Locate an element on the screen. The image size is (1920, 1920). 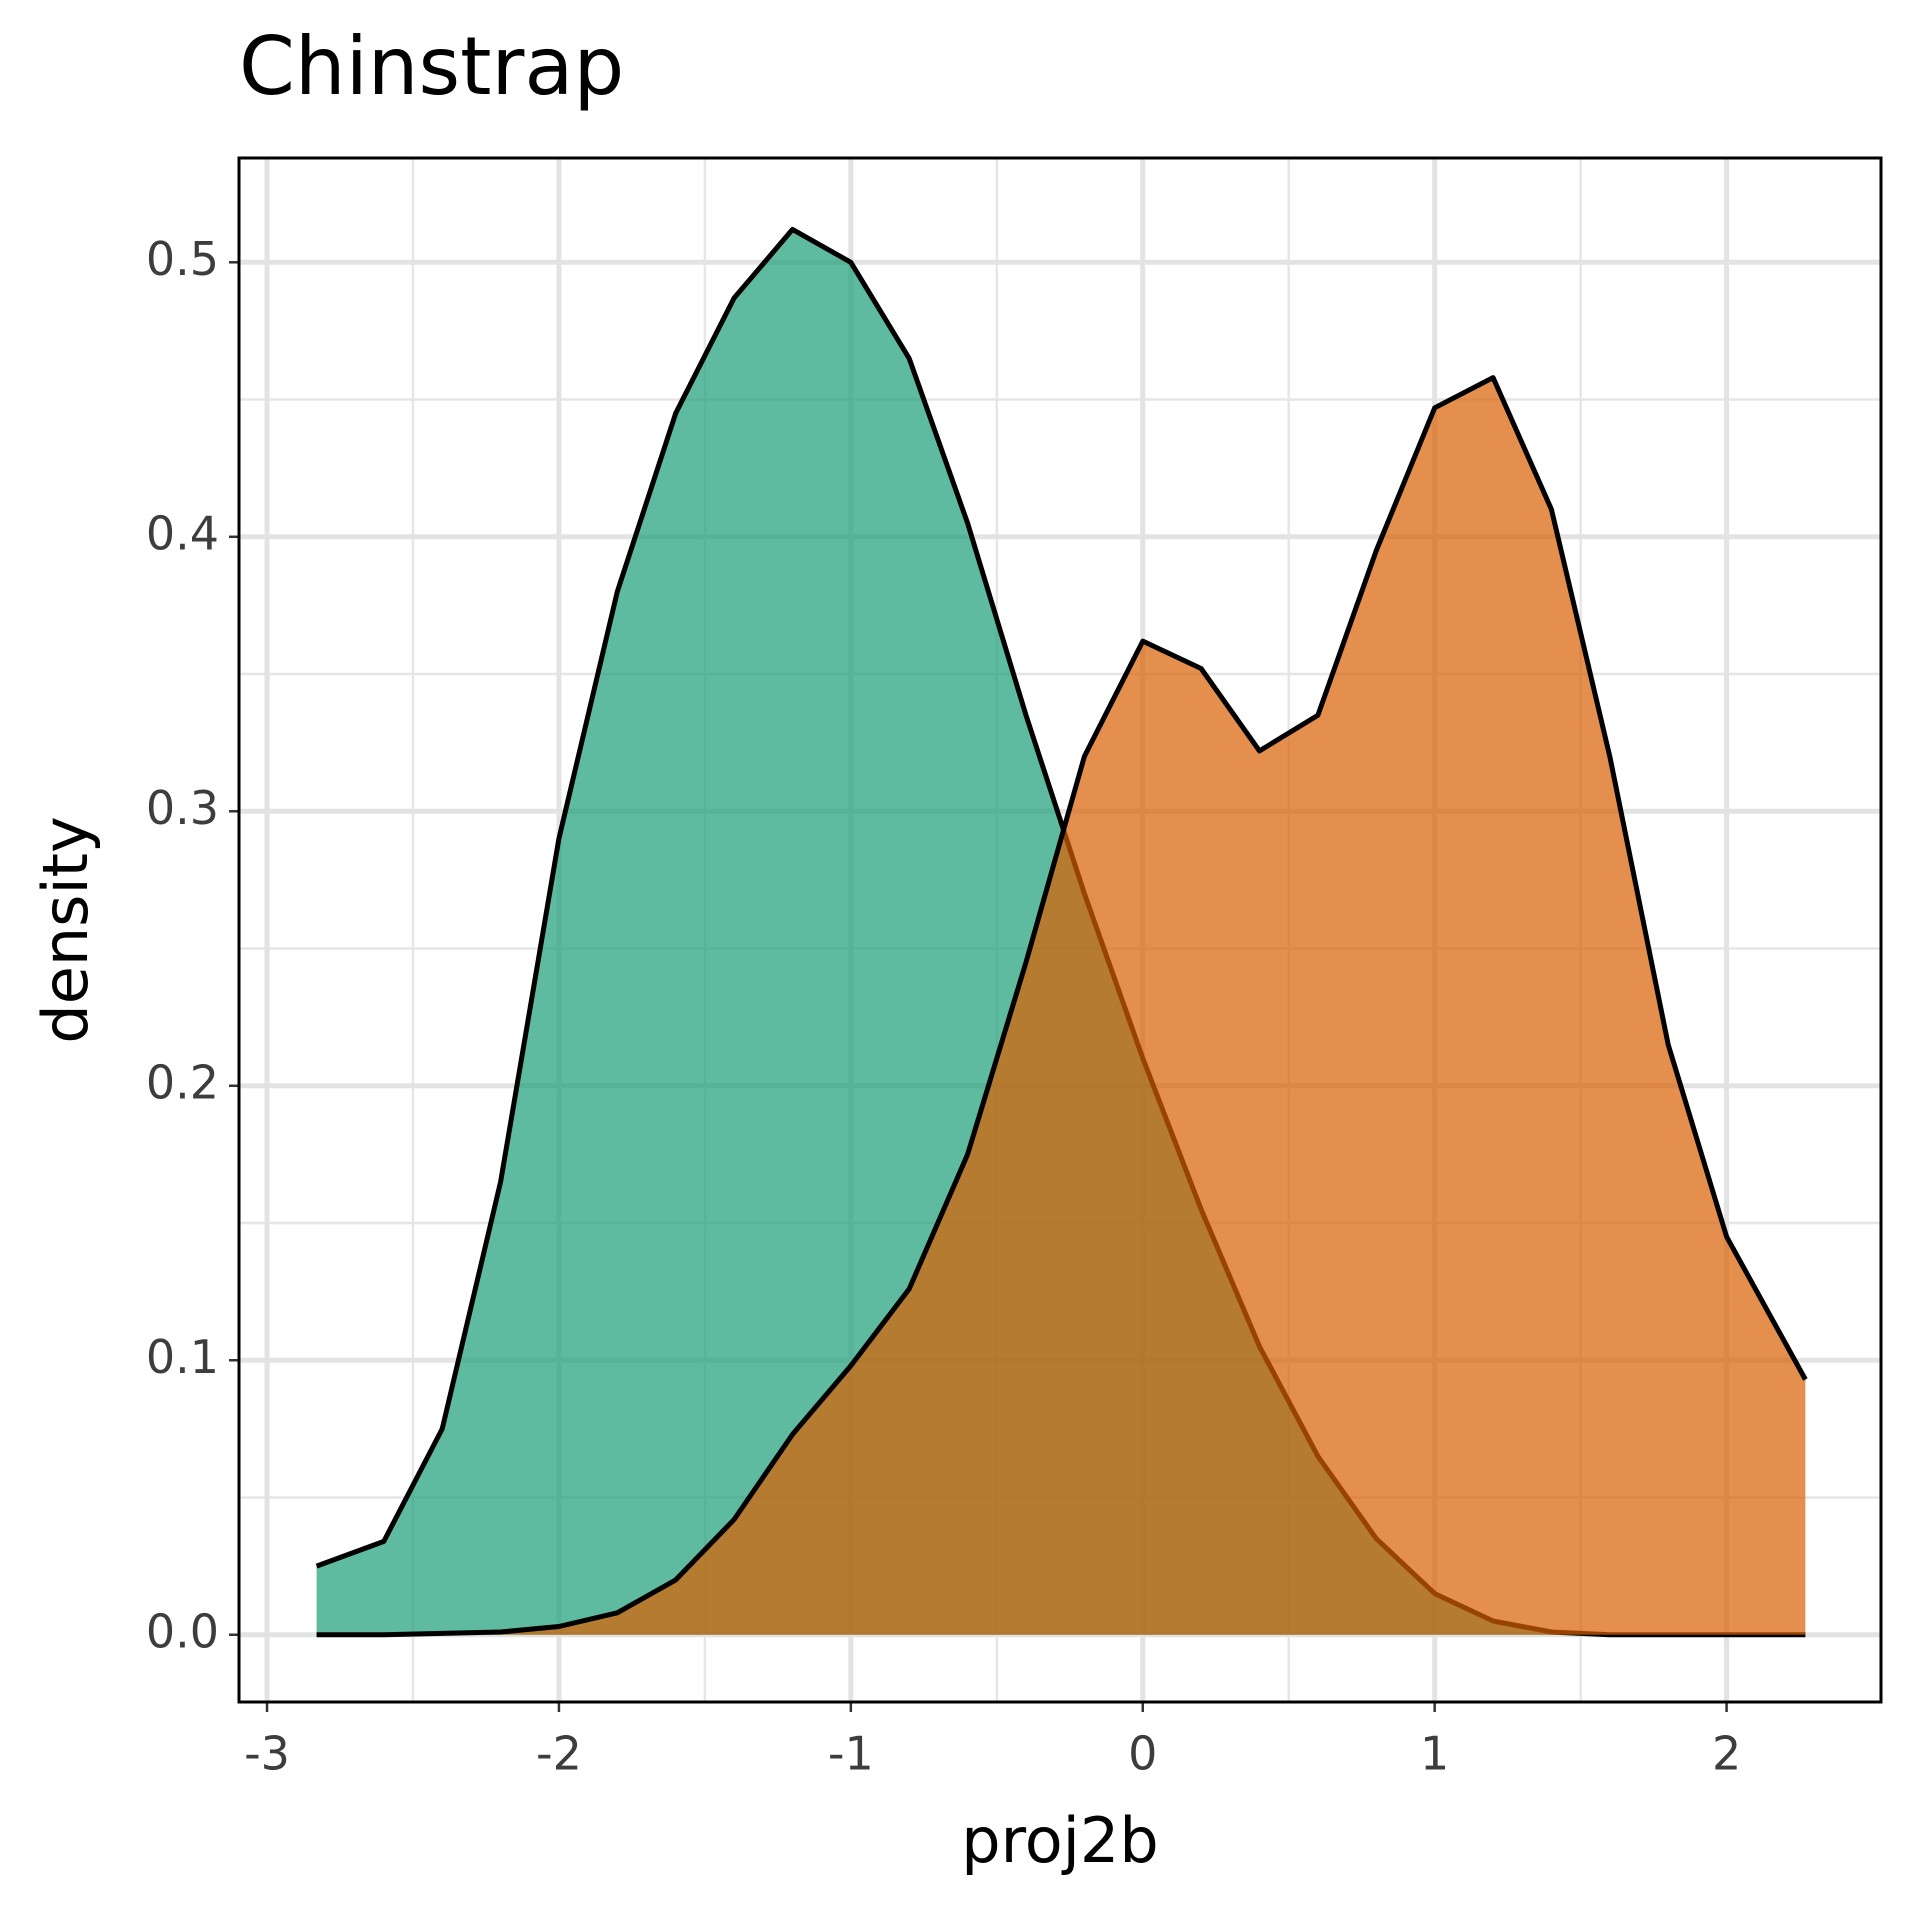
y-tick-label: 0.5 is located at coordinates (182, 259).